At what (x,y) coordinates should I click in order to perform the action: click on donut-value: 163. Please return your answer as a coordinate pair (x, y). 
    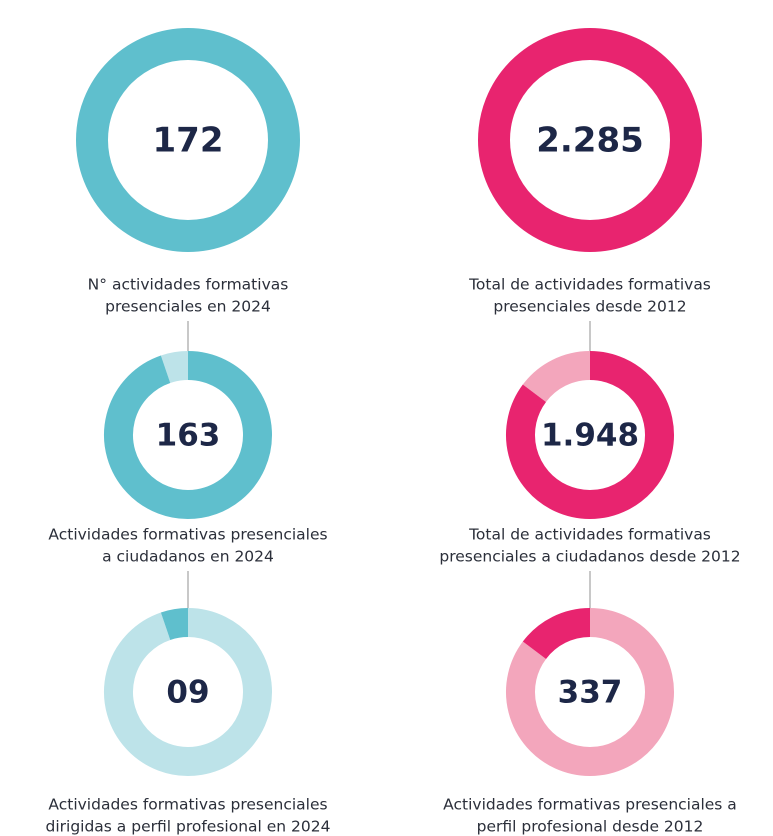
    Looking at the image, I should click on (188, 436).